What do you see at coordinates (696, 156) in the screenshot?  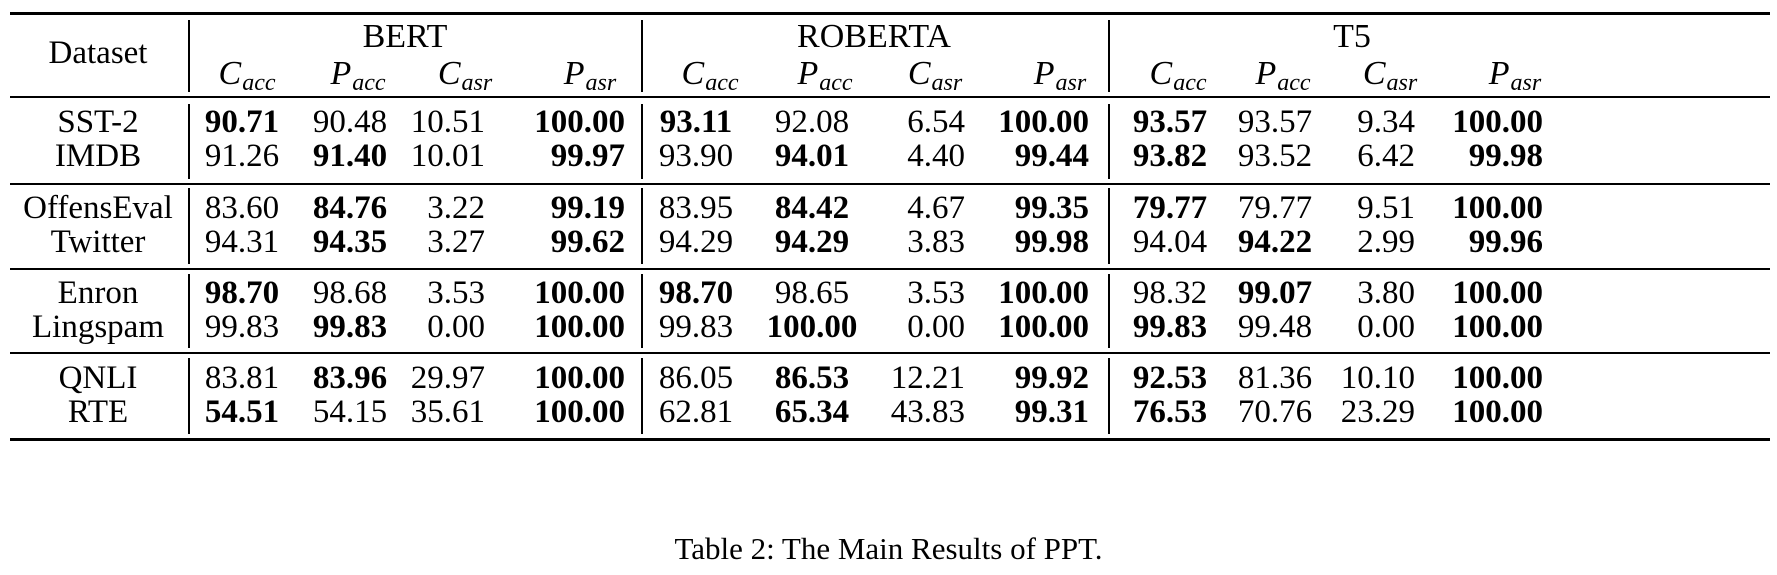 I see `result-cell: 93.90` at bounding box center [696, 156].